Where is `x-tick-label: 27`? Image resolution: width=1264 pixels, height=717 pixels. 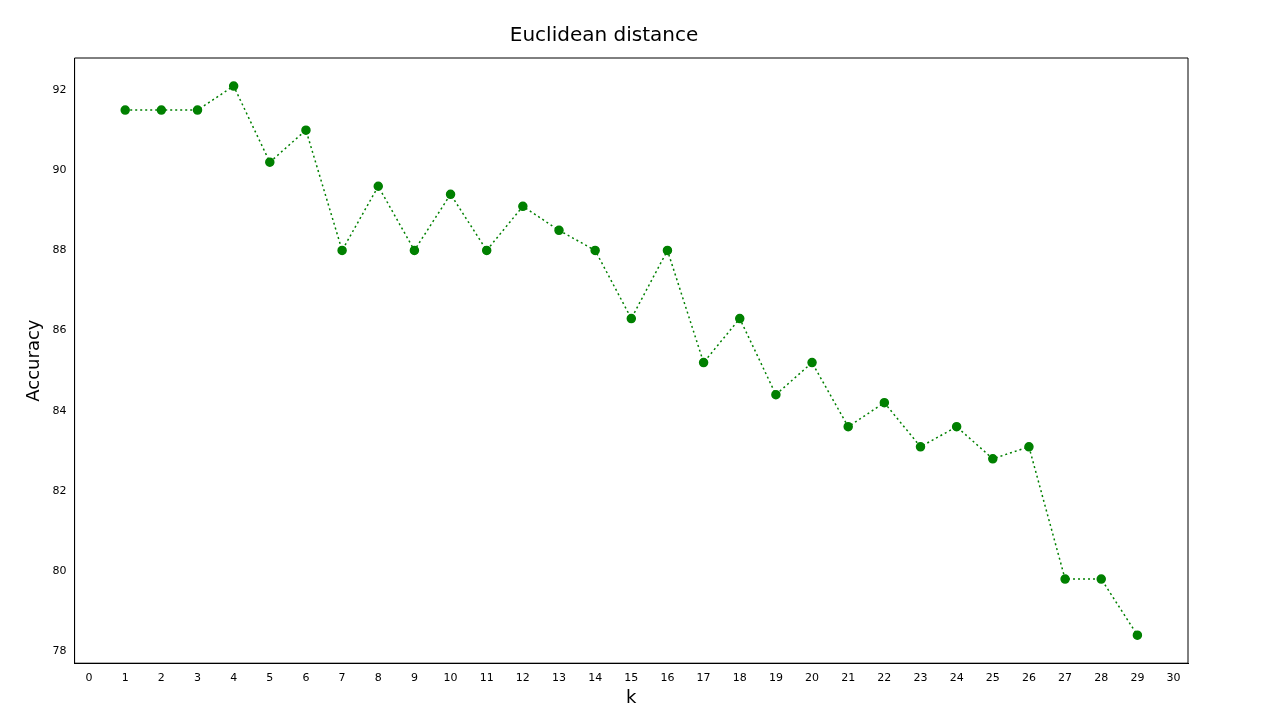
x-tick-label: 27 is located at coordinates (1065, 677).